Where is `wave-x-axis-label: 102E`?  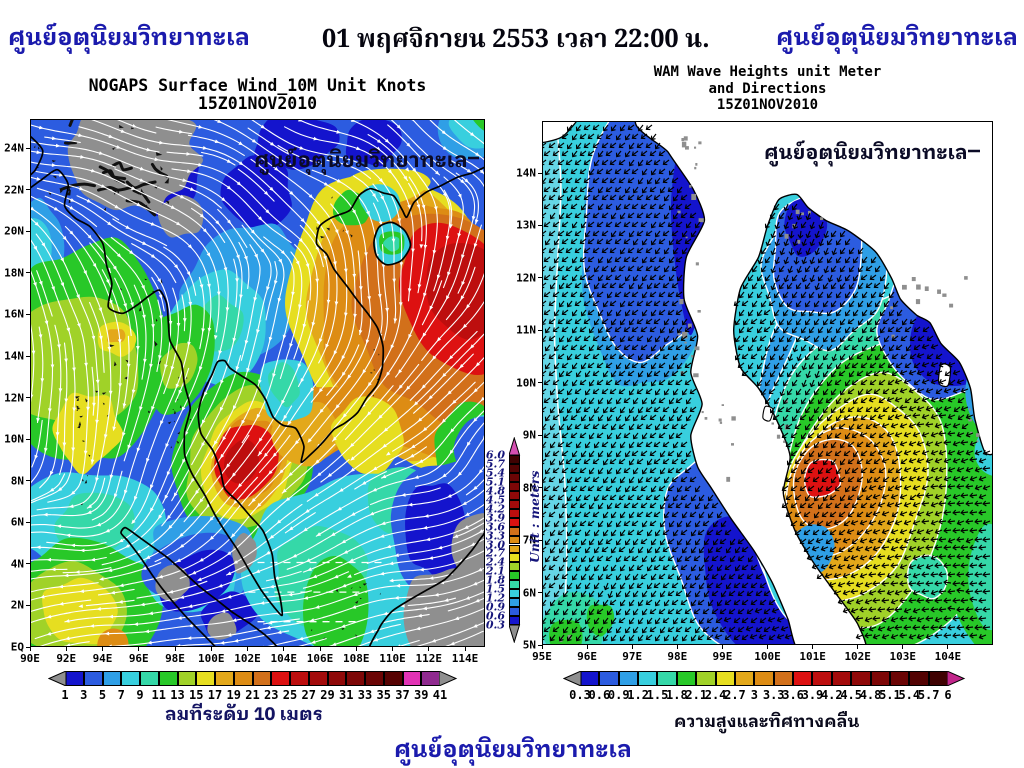
wave-x-axis-label: 102E is located at coordinates (857, 656).